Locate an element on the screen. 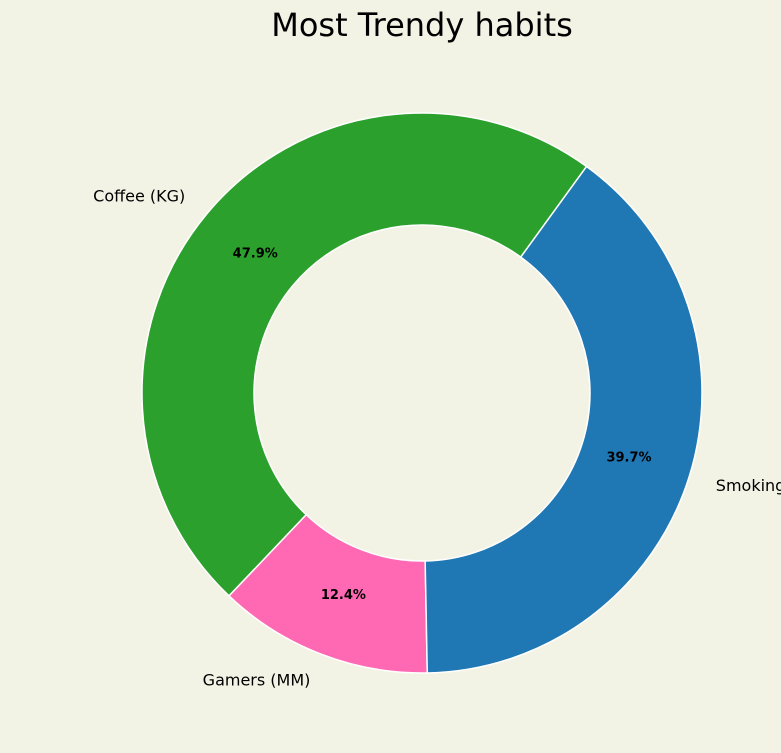 The image size is (781, 753). chart-title: Most Trendy habits is located at coordinates (422, 25).